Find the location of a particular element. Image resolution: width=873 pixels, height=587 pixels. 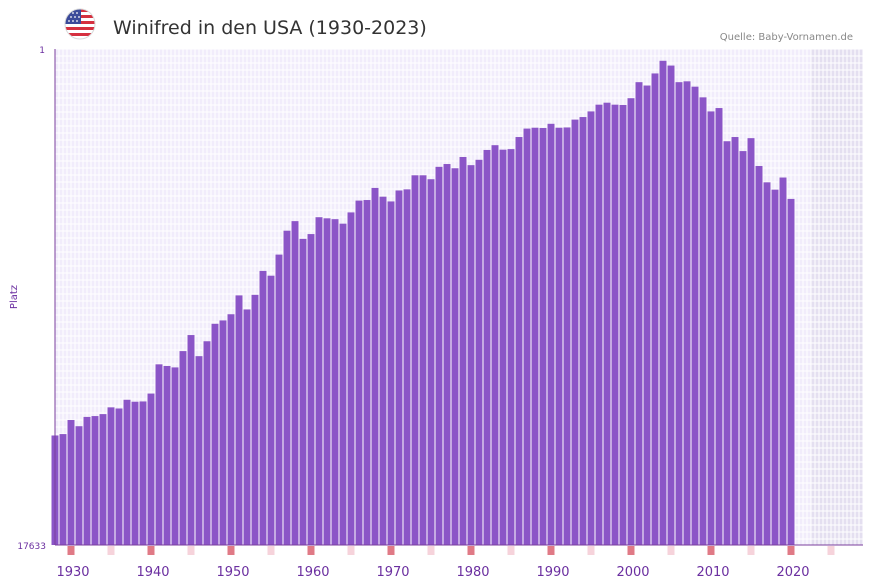

year-markers is located at coordinates (451, 550).